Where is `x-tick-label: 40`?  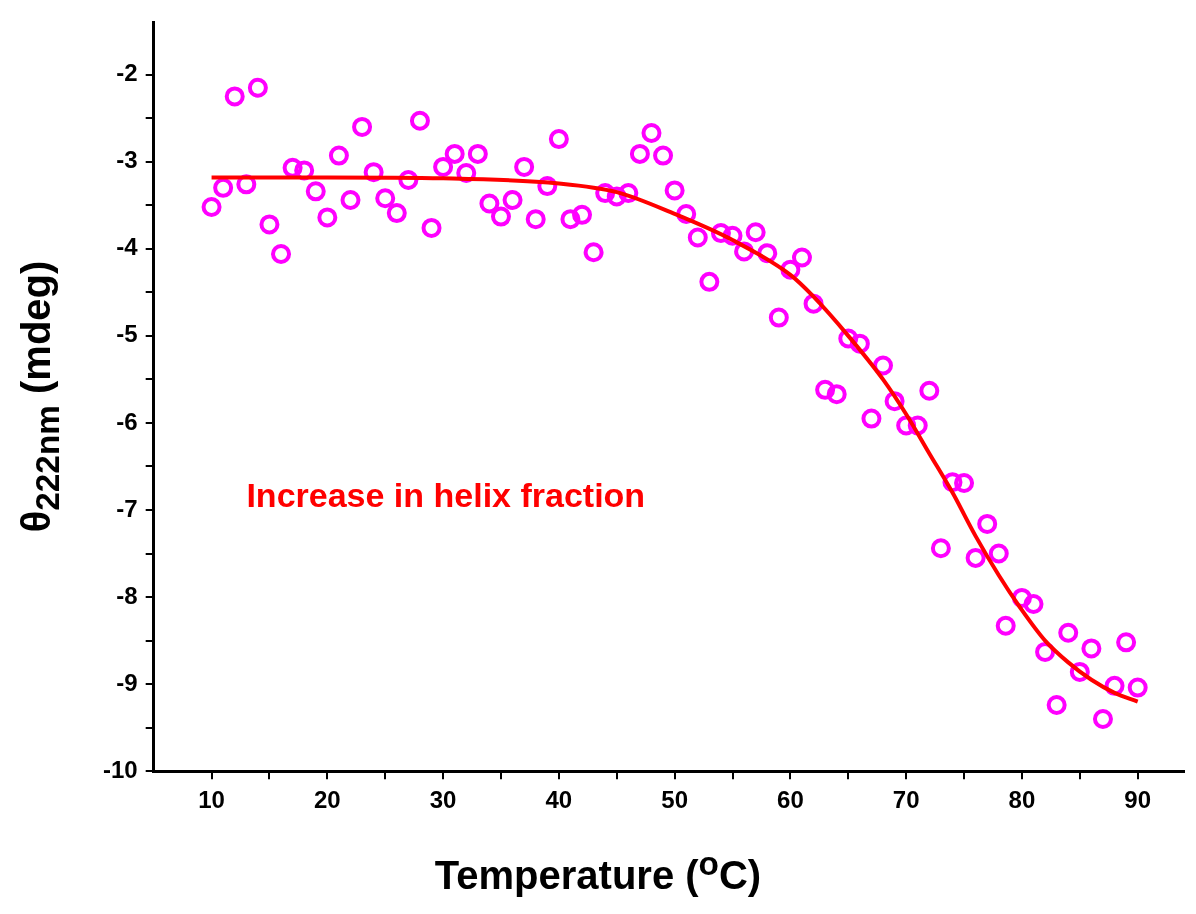
x-tick-label: 40 is located at coordinates (559, 800).